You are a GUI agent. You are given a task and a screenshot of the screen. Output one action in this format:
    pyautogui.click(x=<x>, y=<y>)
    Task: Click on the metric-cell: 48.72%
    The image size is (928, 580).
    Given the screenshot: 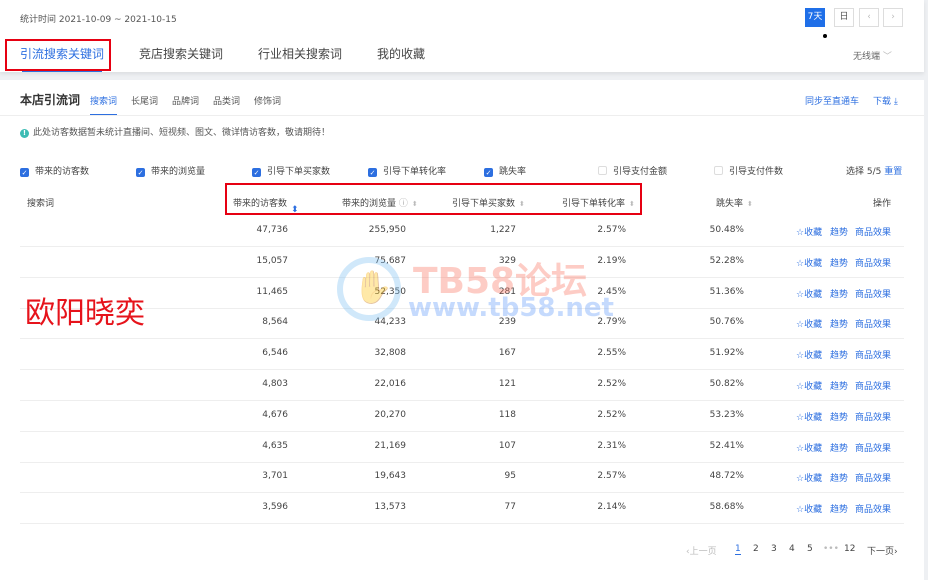 What is the action you would take?
    pyautogui.click(x=726, y=476)
    